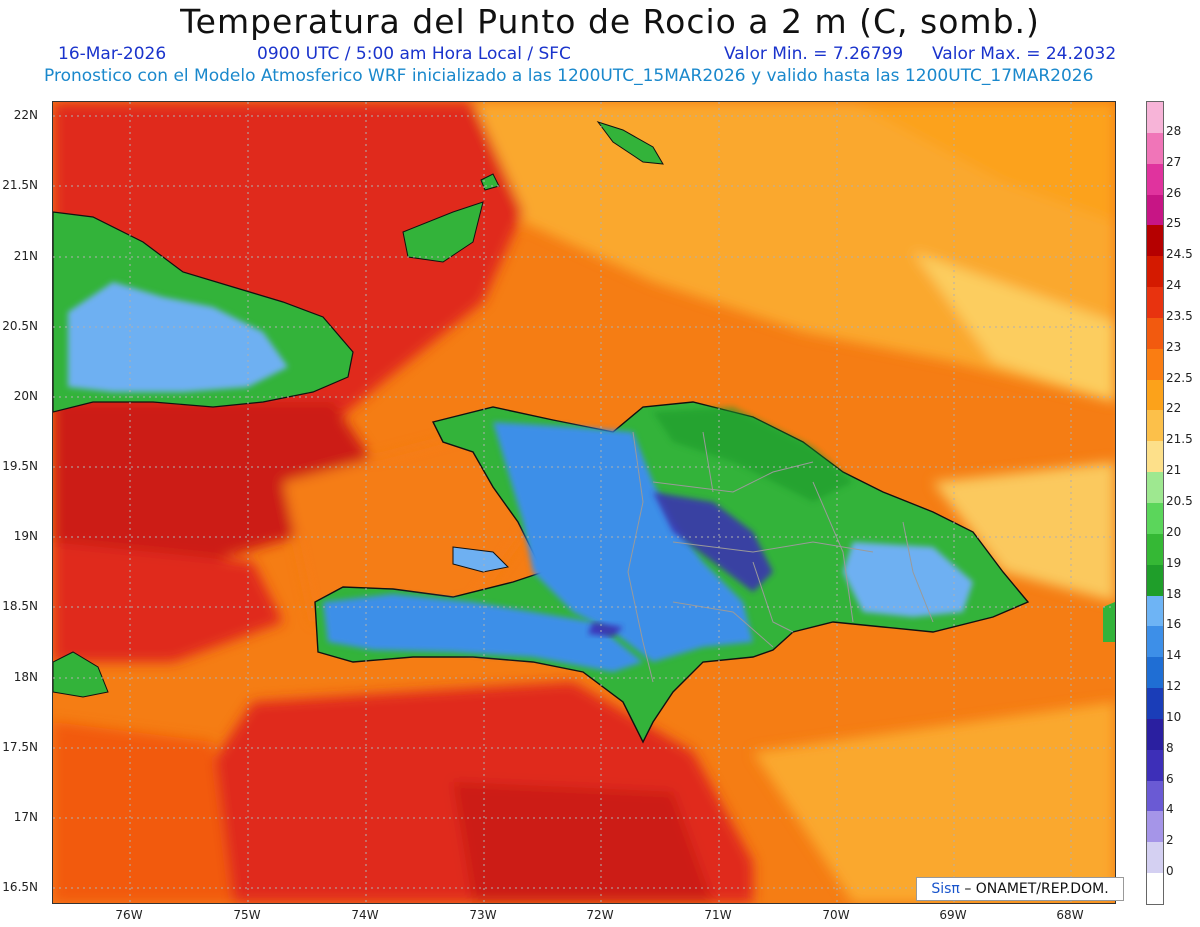  I want to click on colorbar-label: 24, so click(1174, 285).